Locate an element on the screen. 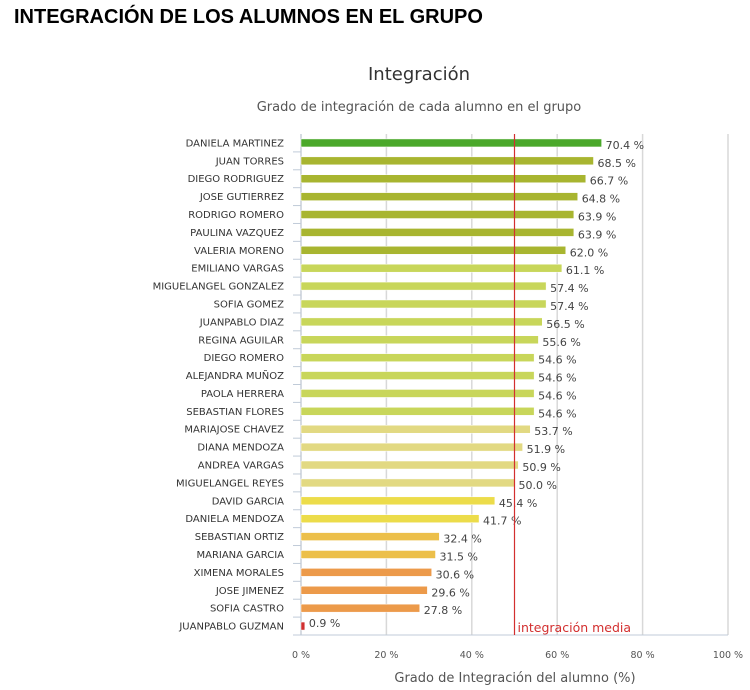 The height and width of the screenshot is (690, 750). category-label: JUANPABLO DIAZ is located at coordinates (241, 322).